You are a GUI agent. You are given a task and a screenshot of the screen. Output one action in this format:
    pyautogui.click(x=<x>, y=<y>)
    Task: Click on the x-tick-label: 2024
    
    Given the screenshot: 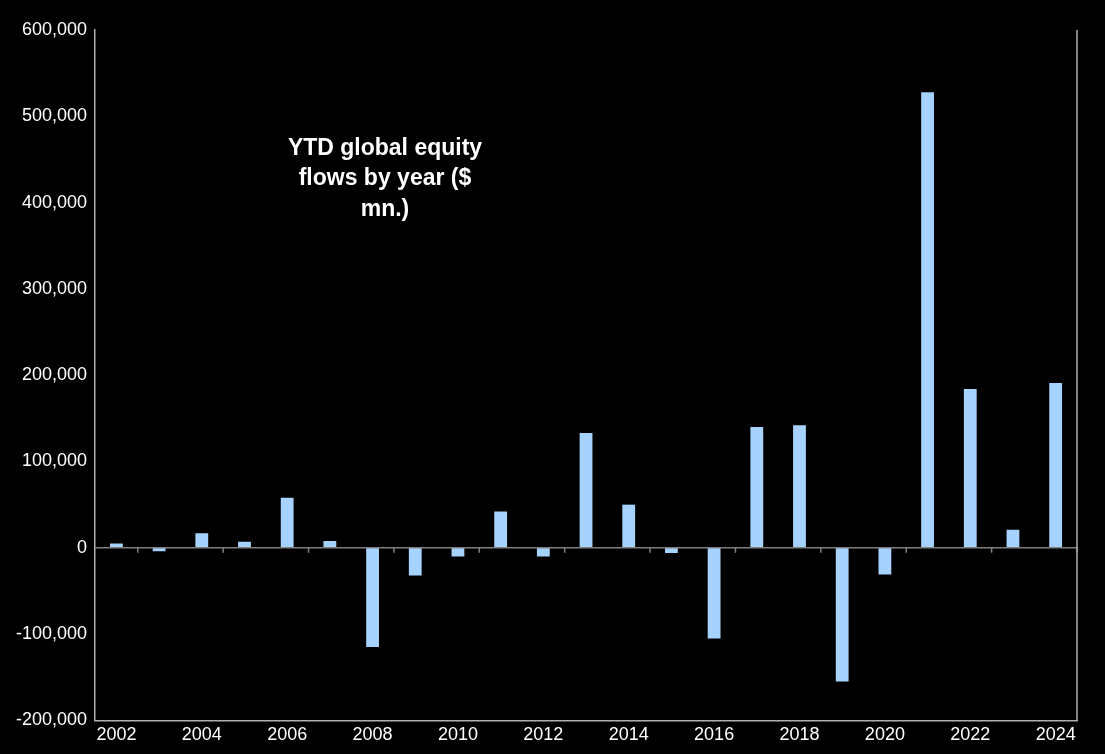 What is the action you would take?
    pyautogui.click(x=1055, y=734)
    